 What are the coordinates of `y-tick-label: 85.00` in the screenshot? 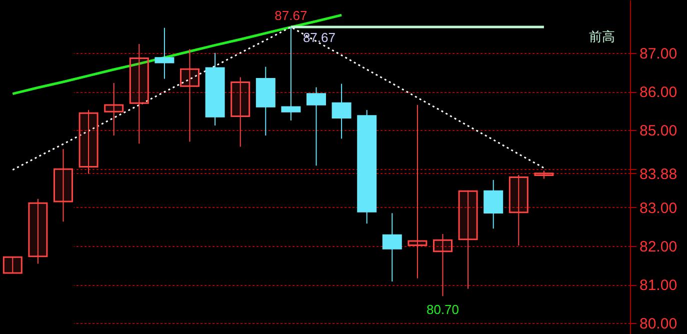 It's located at (659, 131).